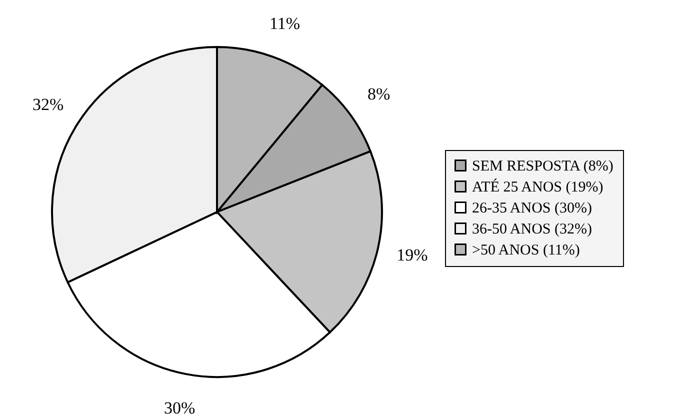 This screenshot has height=415, width=698. I want to click on data-label: 30%, so click(180, 406).